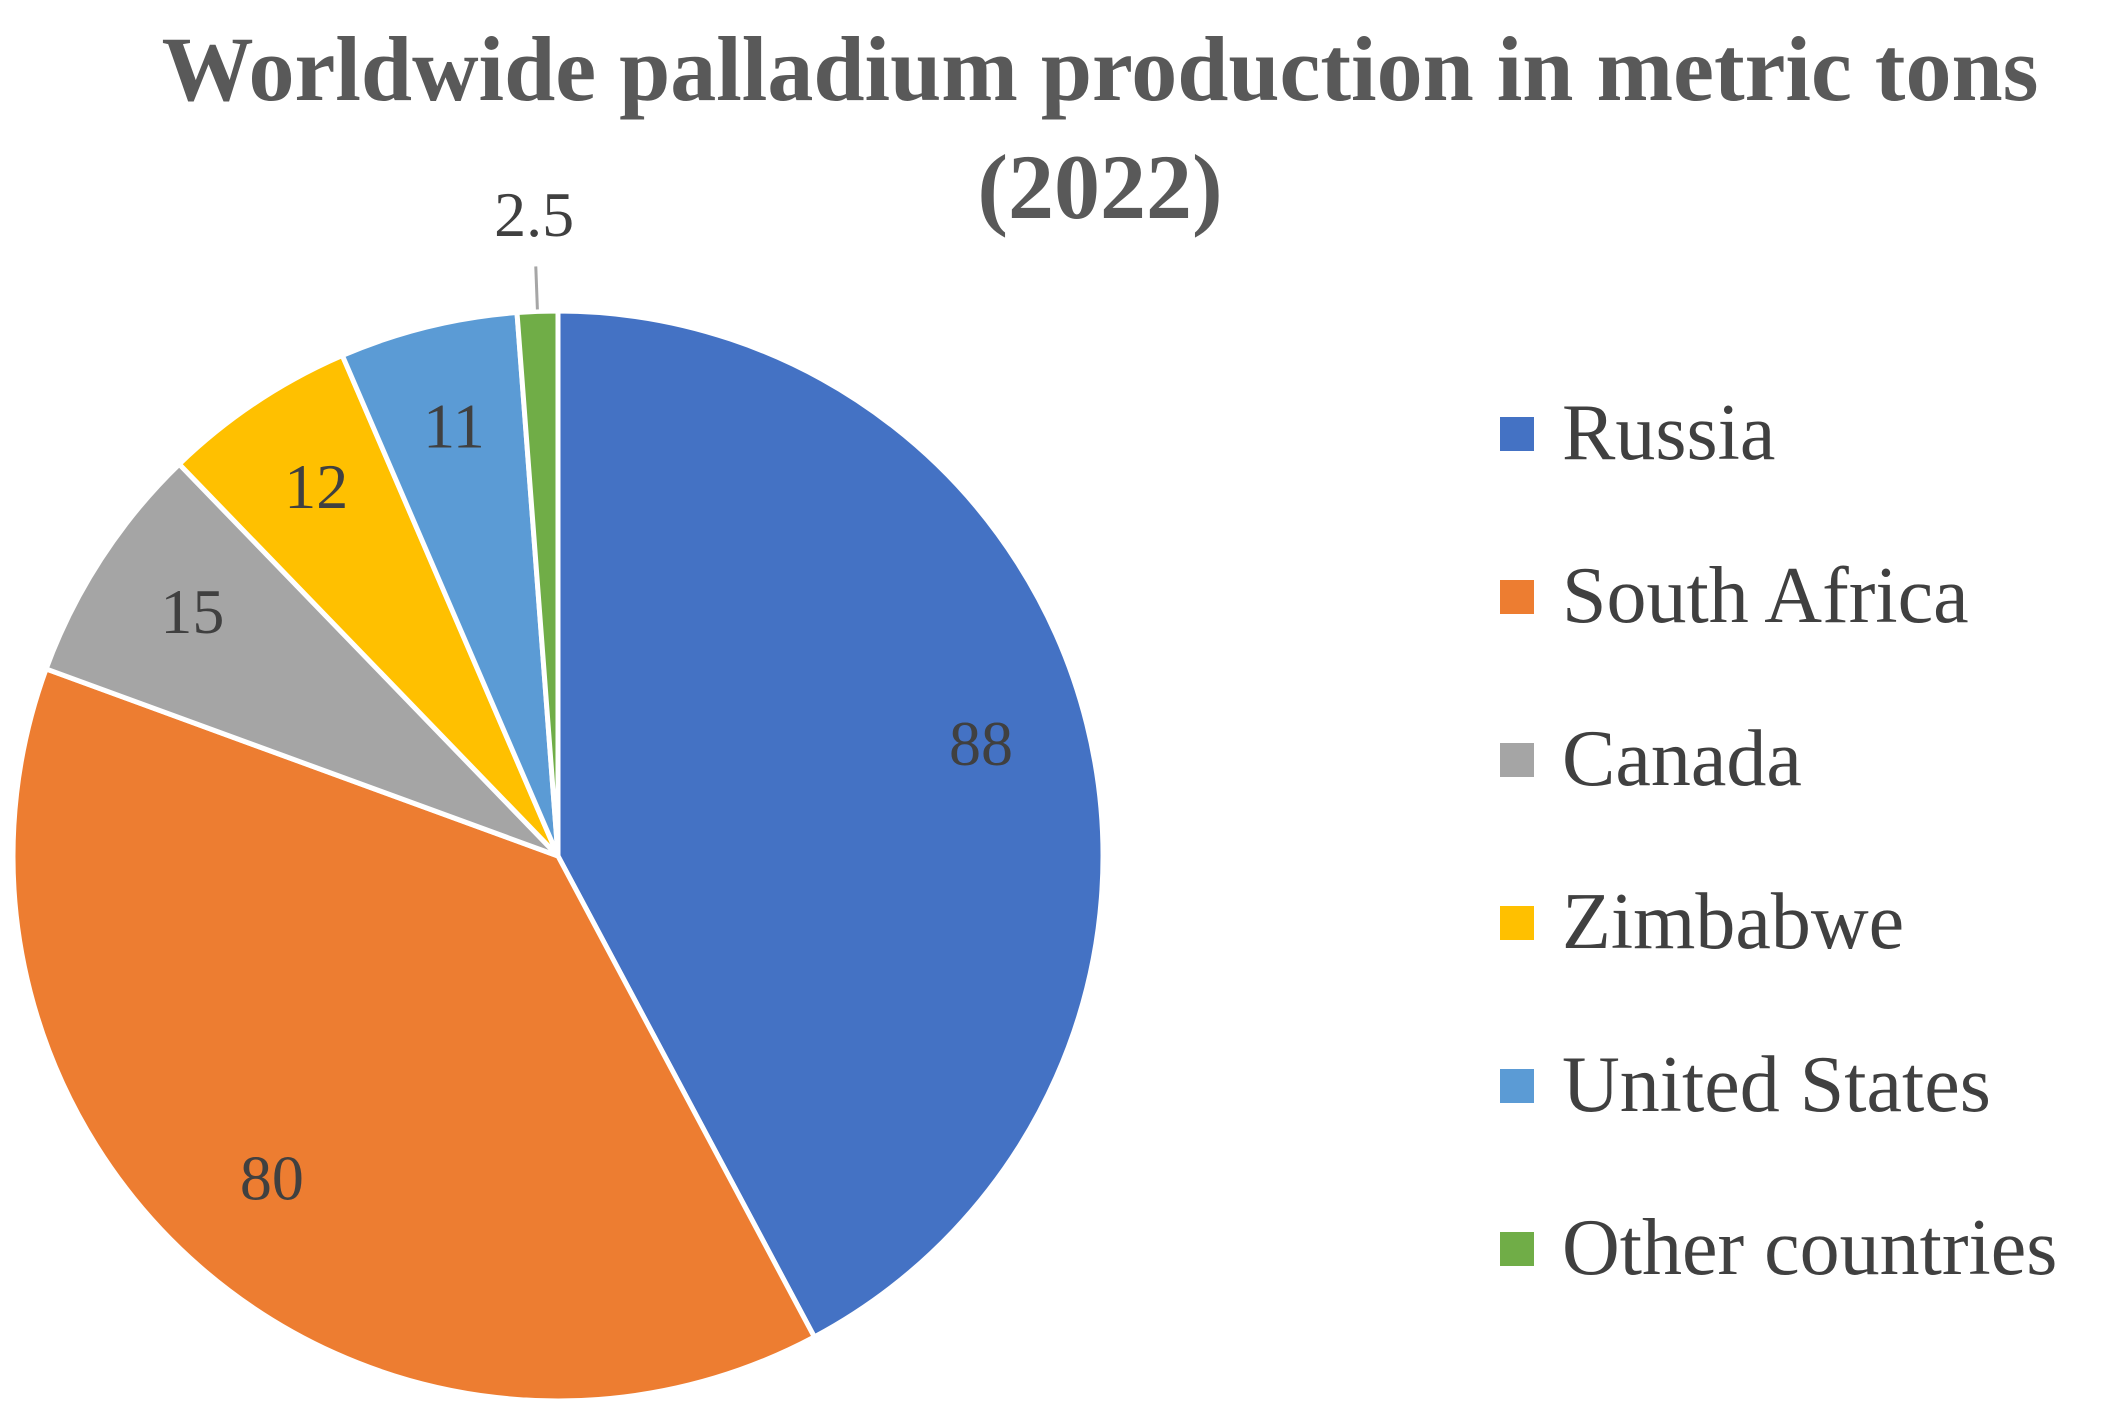  I want to click on legend-item-south-africa: South Africa, so click(1778, 596).